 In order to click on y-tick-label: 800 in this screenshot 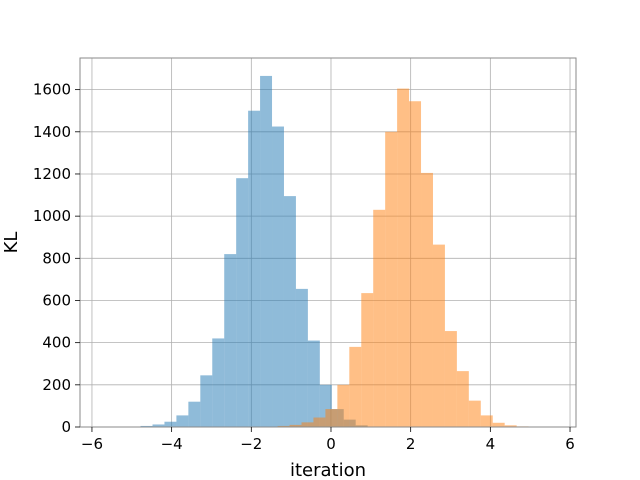, I will do `click(56, 258)`.